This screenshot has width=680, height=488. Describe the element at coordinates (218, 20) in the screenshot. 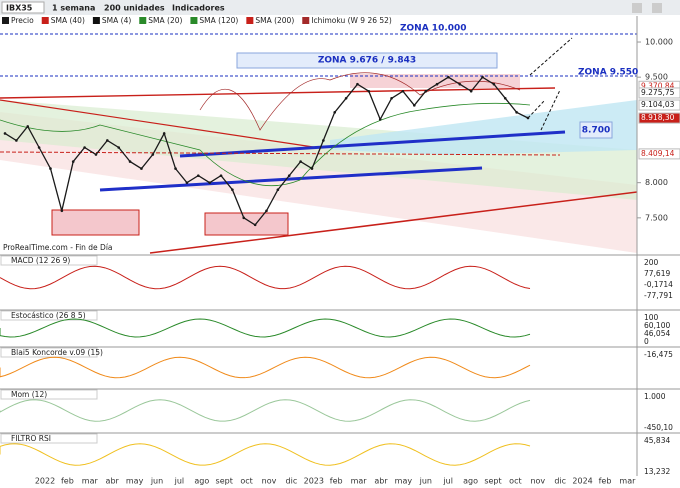

I see `legend-entry: SMA (120)` at that location.